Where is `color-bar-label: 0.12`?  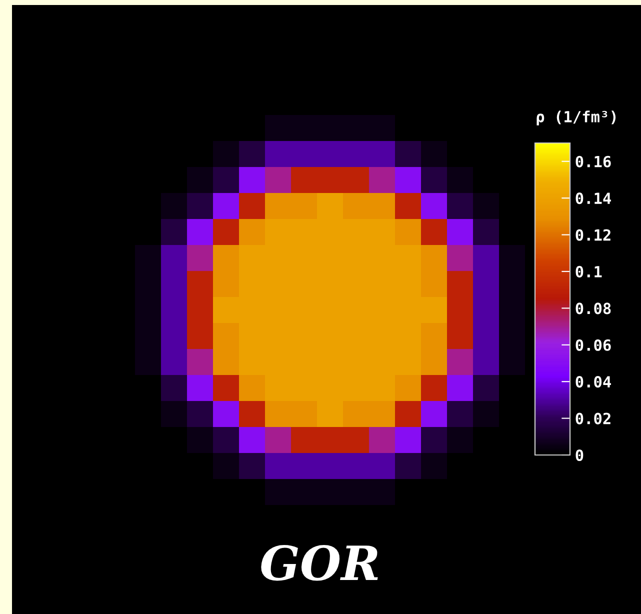
color-bar-label: 0.12 is located at coordinates (593, 235).